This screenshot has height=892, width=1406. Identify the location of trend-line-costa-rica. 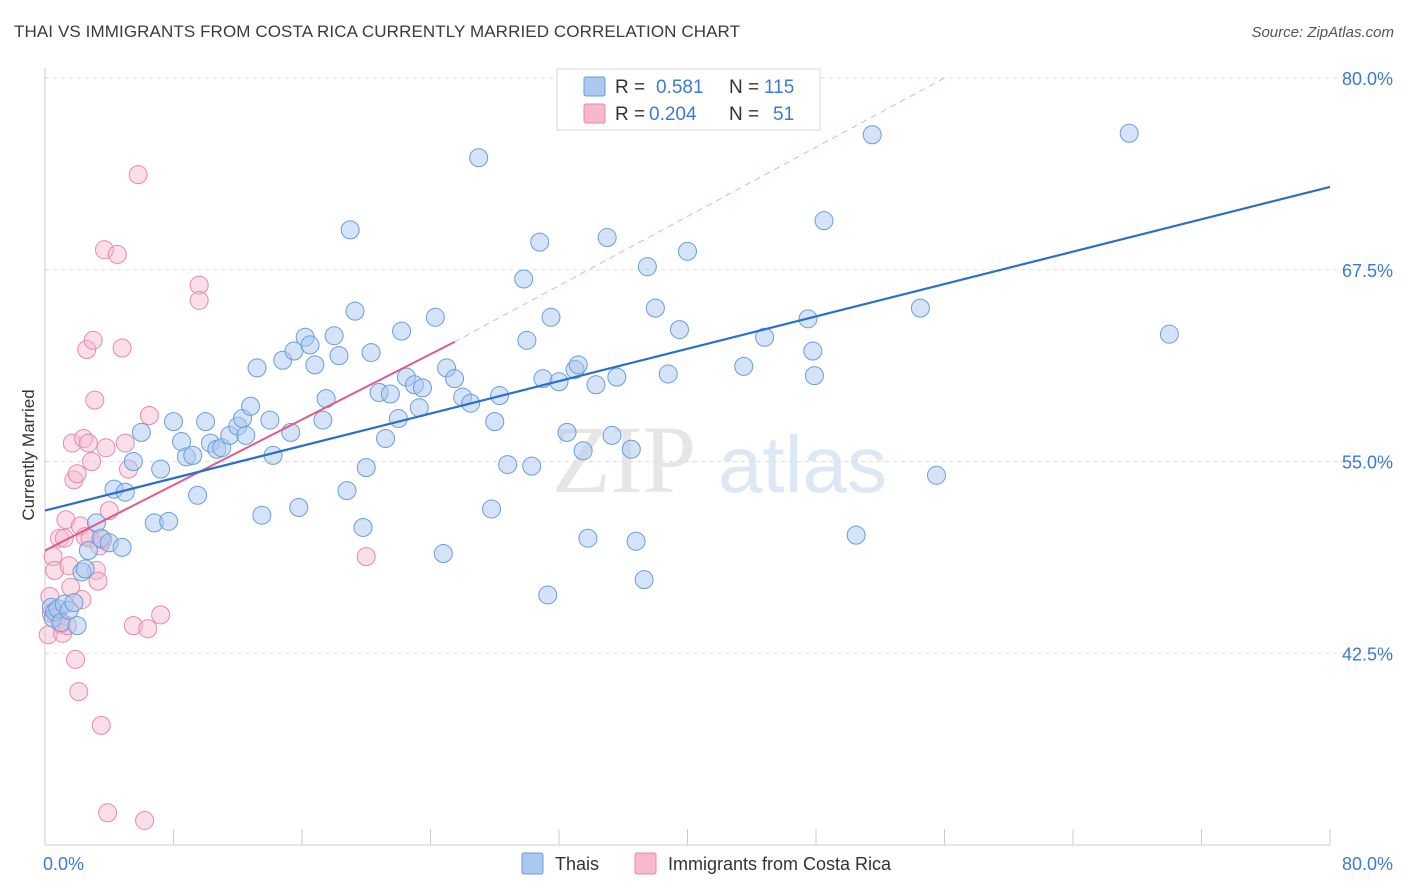
(250, 446).